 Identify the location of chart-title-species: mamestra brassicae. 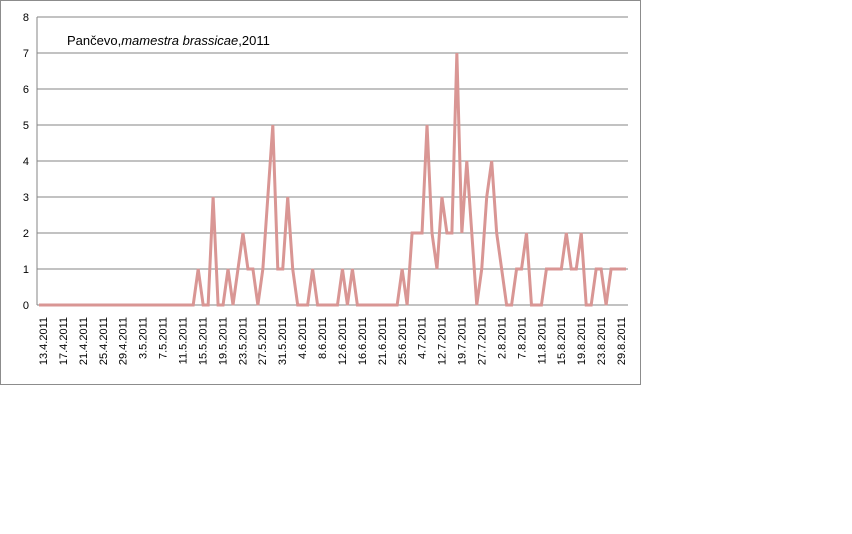
(179, 40).